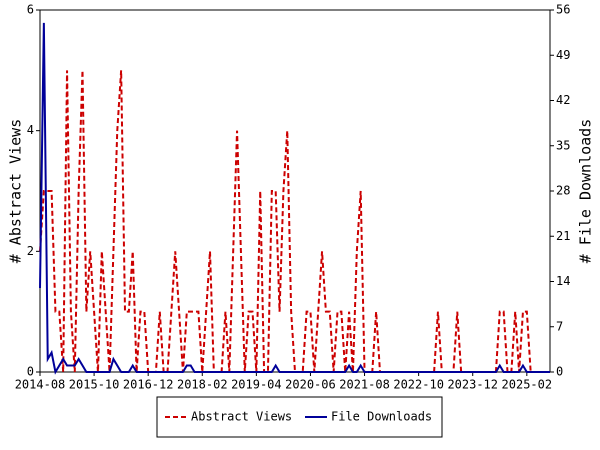 The height and width of the screenshot is (450, 600). What do you see at coordinates (559, 372) in the screenshot?
I see `y2-tick-label: 0` at bounding box center [559, 372].